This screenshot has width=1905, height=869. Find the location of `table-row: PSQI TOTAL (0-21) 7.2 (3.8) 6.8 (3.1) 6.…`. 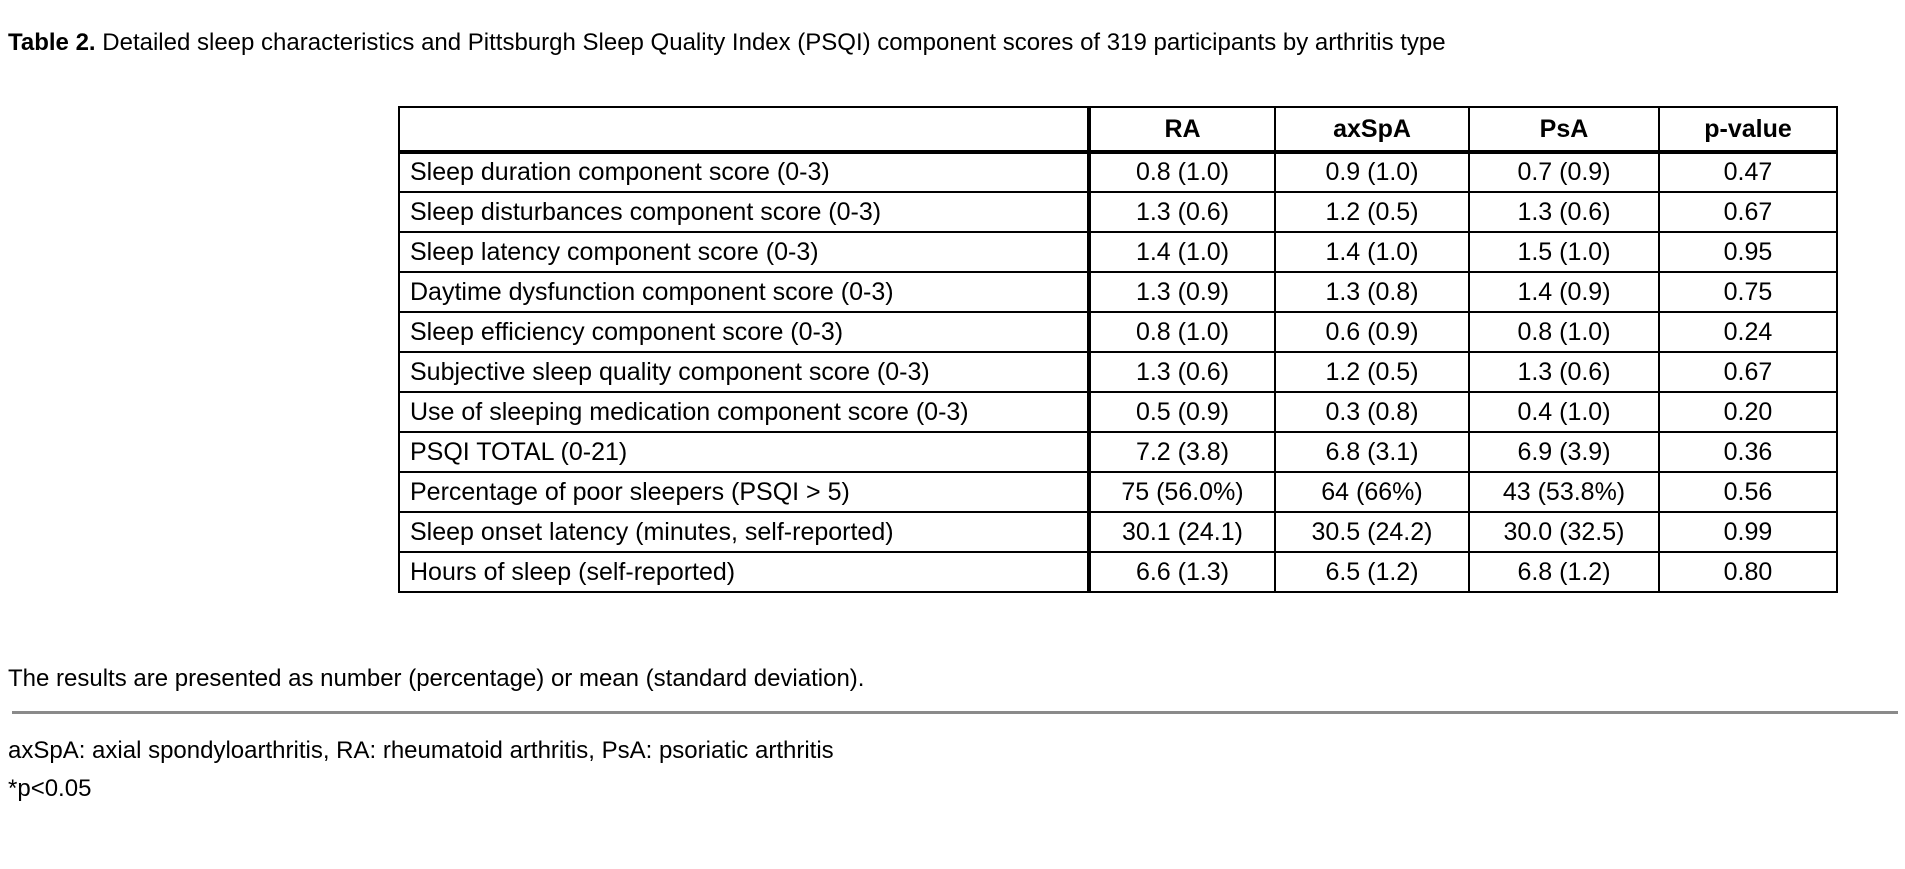

table-row: PSQI TOTAL (0-21) 7.2 (3.8) 6.8 (3.1) 6.… is located at coordinates (1118, 452).